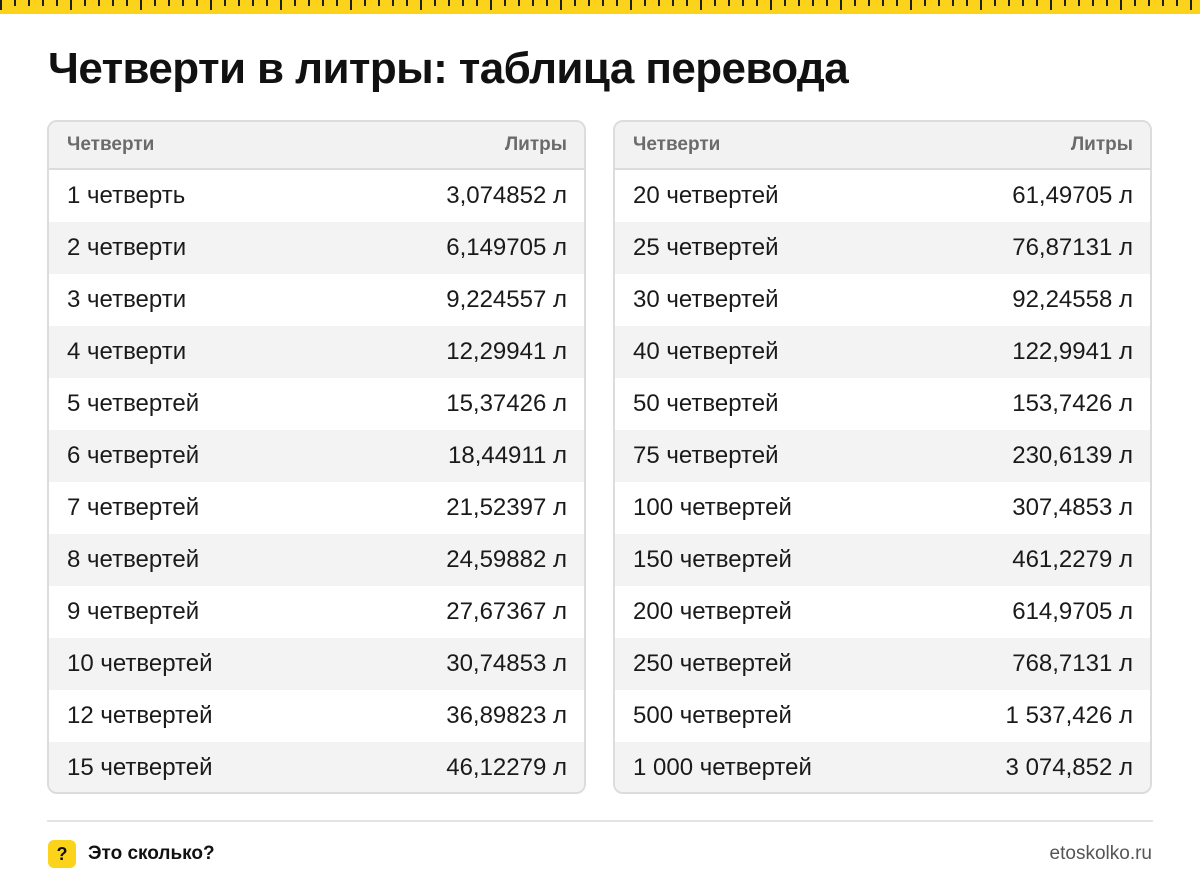  Describe the element at coordinates (1072, 559) in the screenshot. I see `row-liters: 461,2279 л` at that location.